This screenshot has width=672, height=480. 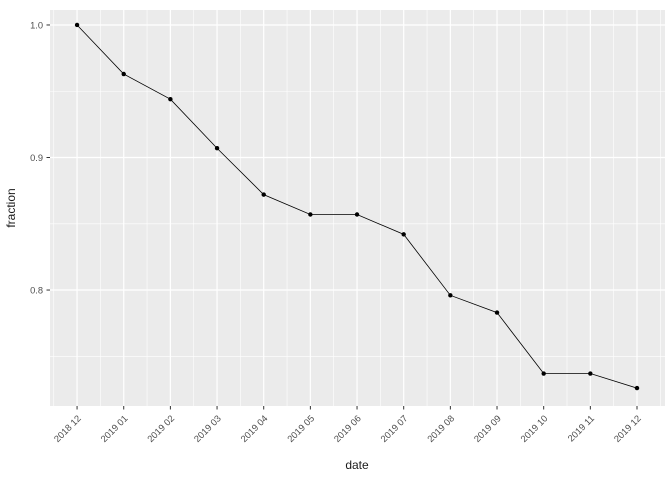 I want to click on x-tick-label: 2019 10, so click(x=534, y=428).